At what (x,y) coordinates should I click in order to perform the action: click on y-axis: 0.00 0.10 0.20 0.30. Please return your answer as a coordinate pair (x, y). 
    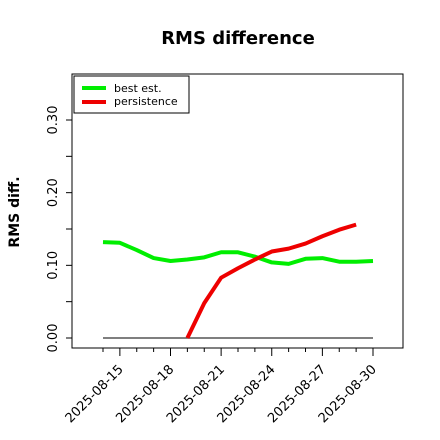
    Looking at the image, I should click on (59, 229).